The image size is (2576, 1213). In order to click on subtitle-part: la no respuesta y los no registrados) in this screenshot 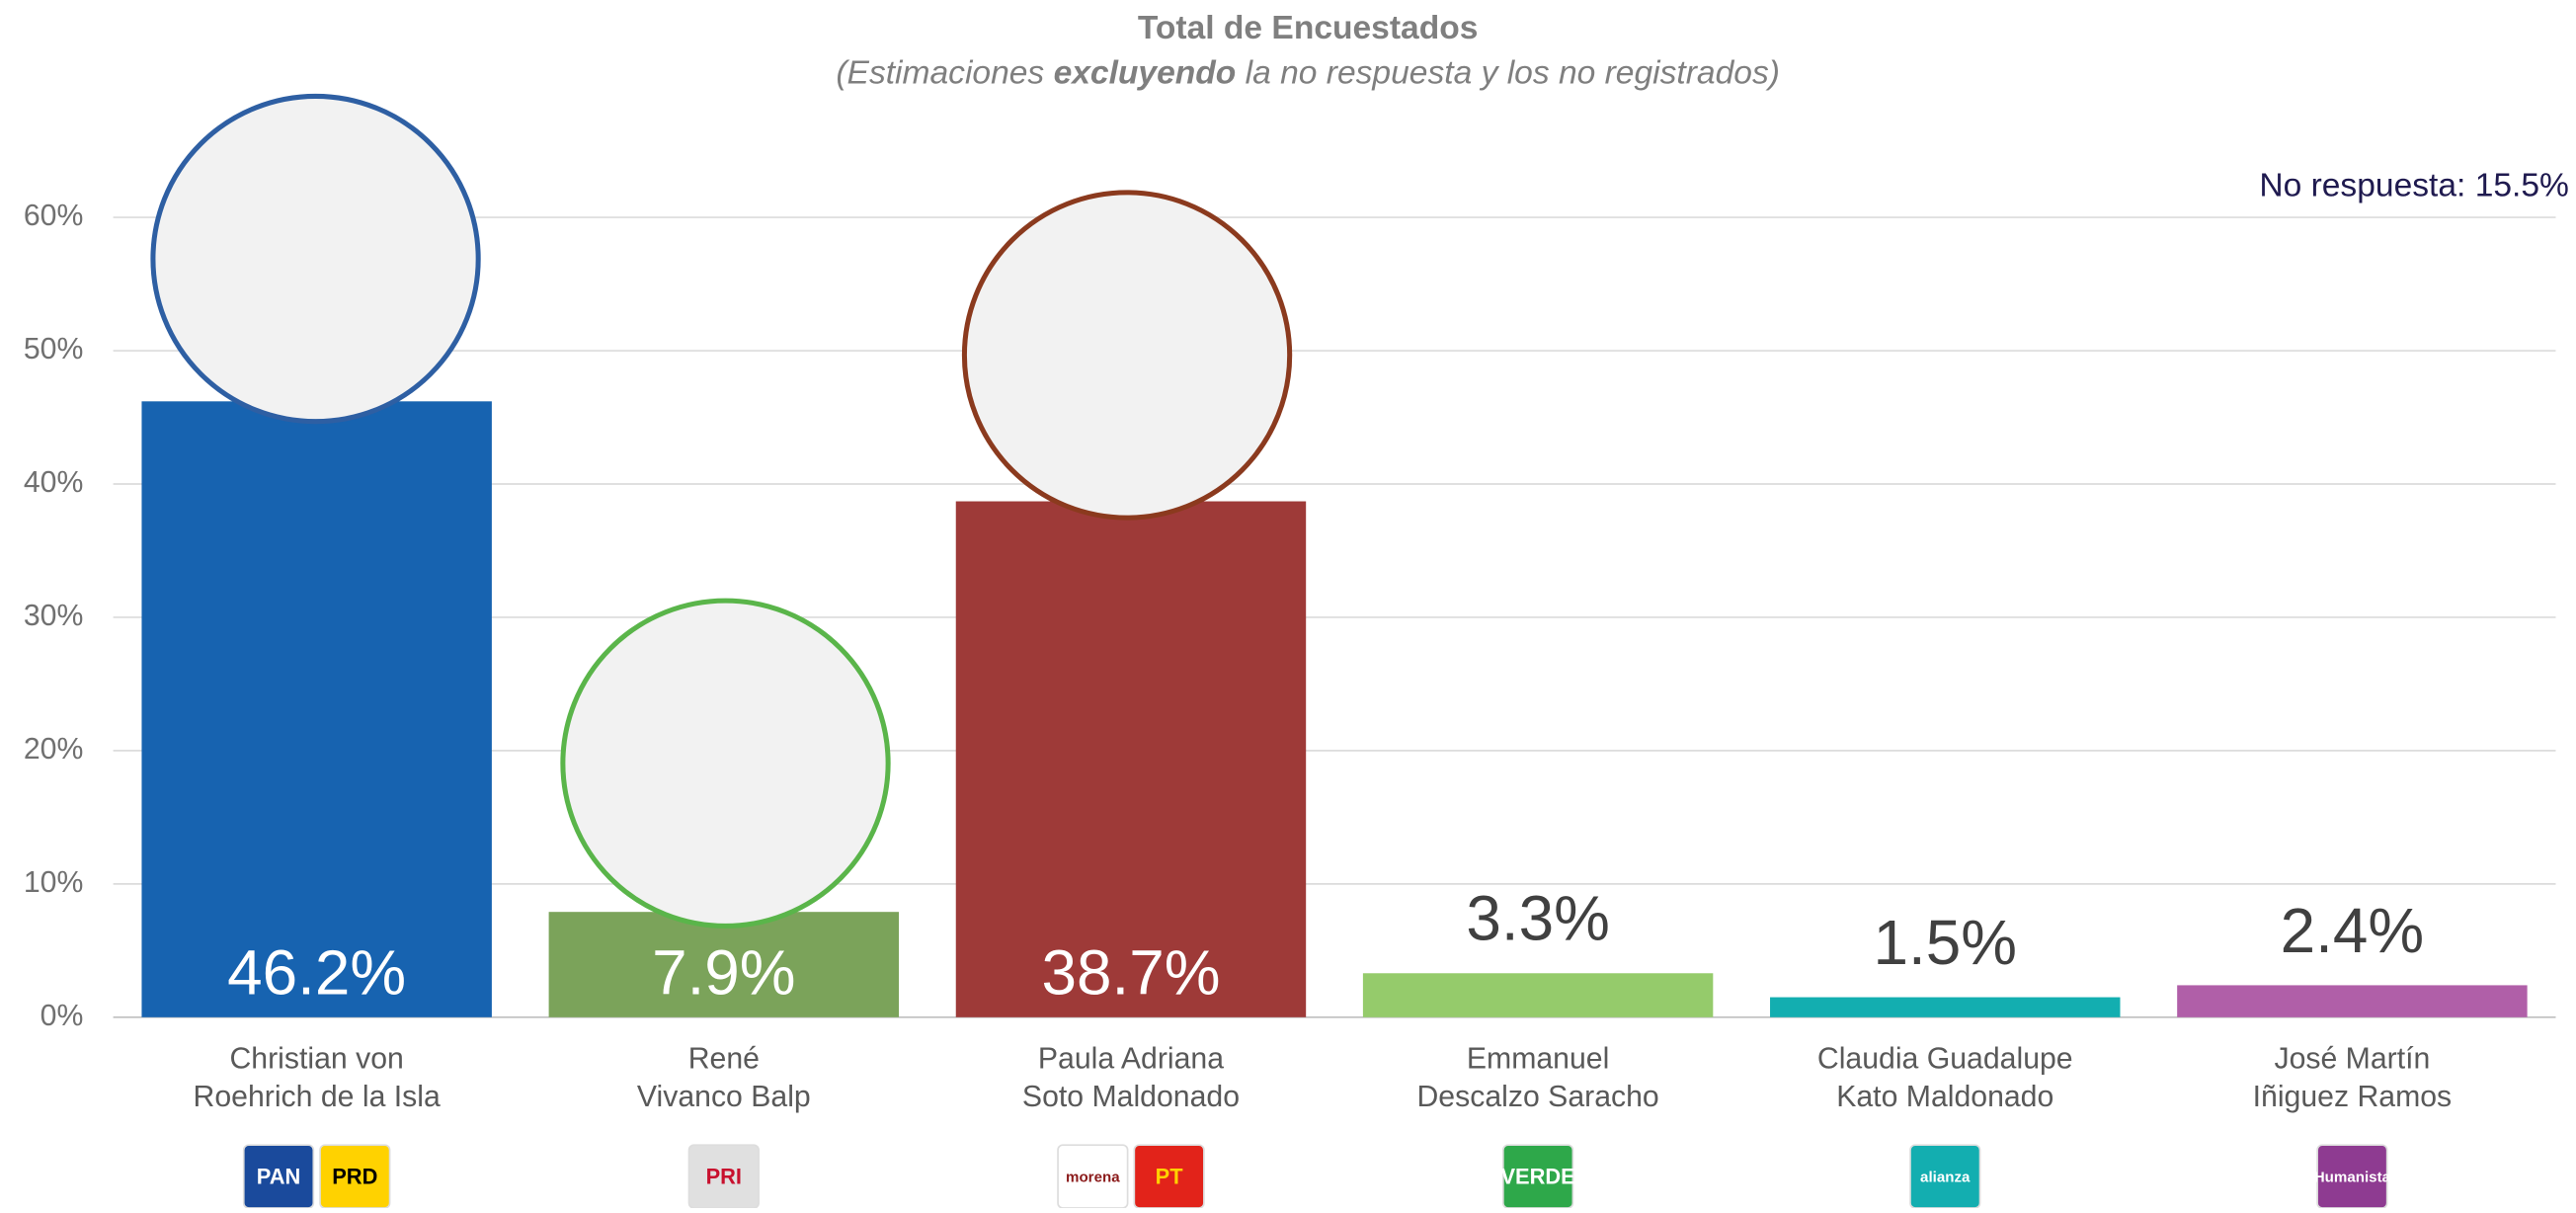, I will do `click(1508, 73)`.